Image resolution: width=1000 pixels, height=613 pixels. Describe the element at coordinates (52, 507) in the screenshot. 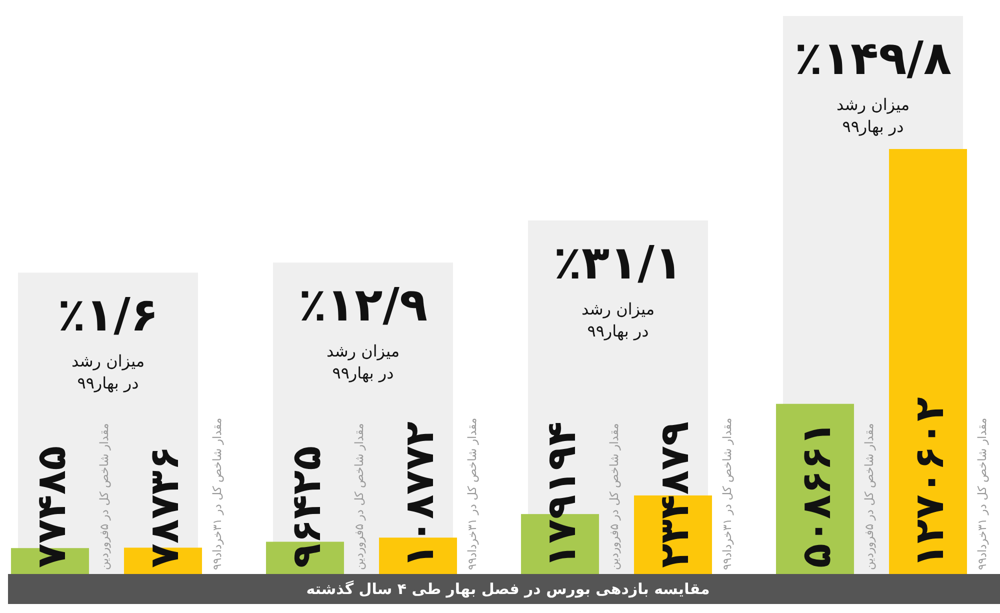

I see `data-label: ۷۷۴۸۵` at that location.